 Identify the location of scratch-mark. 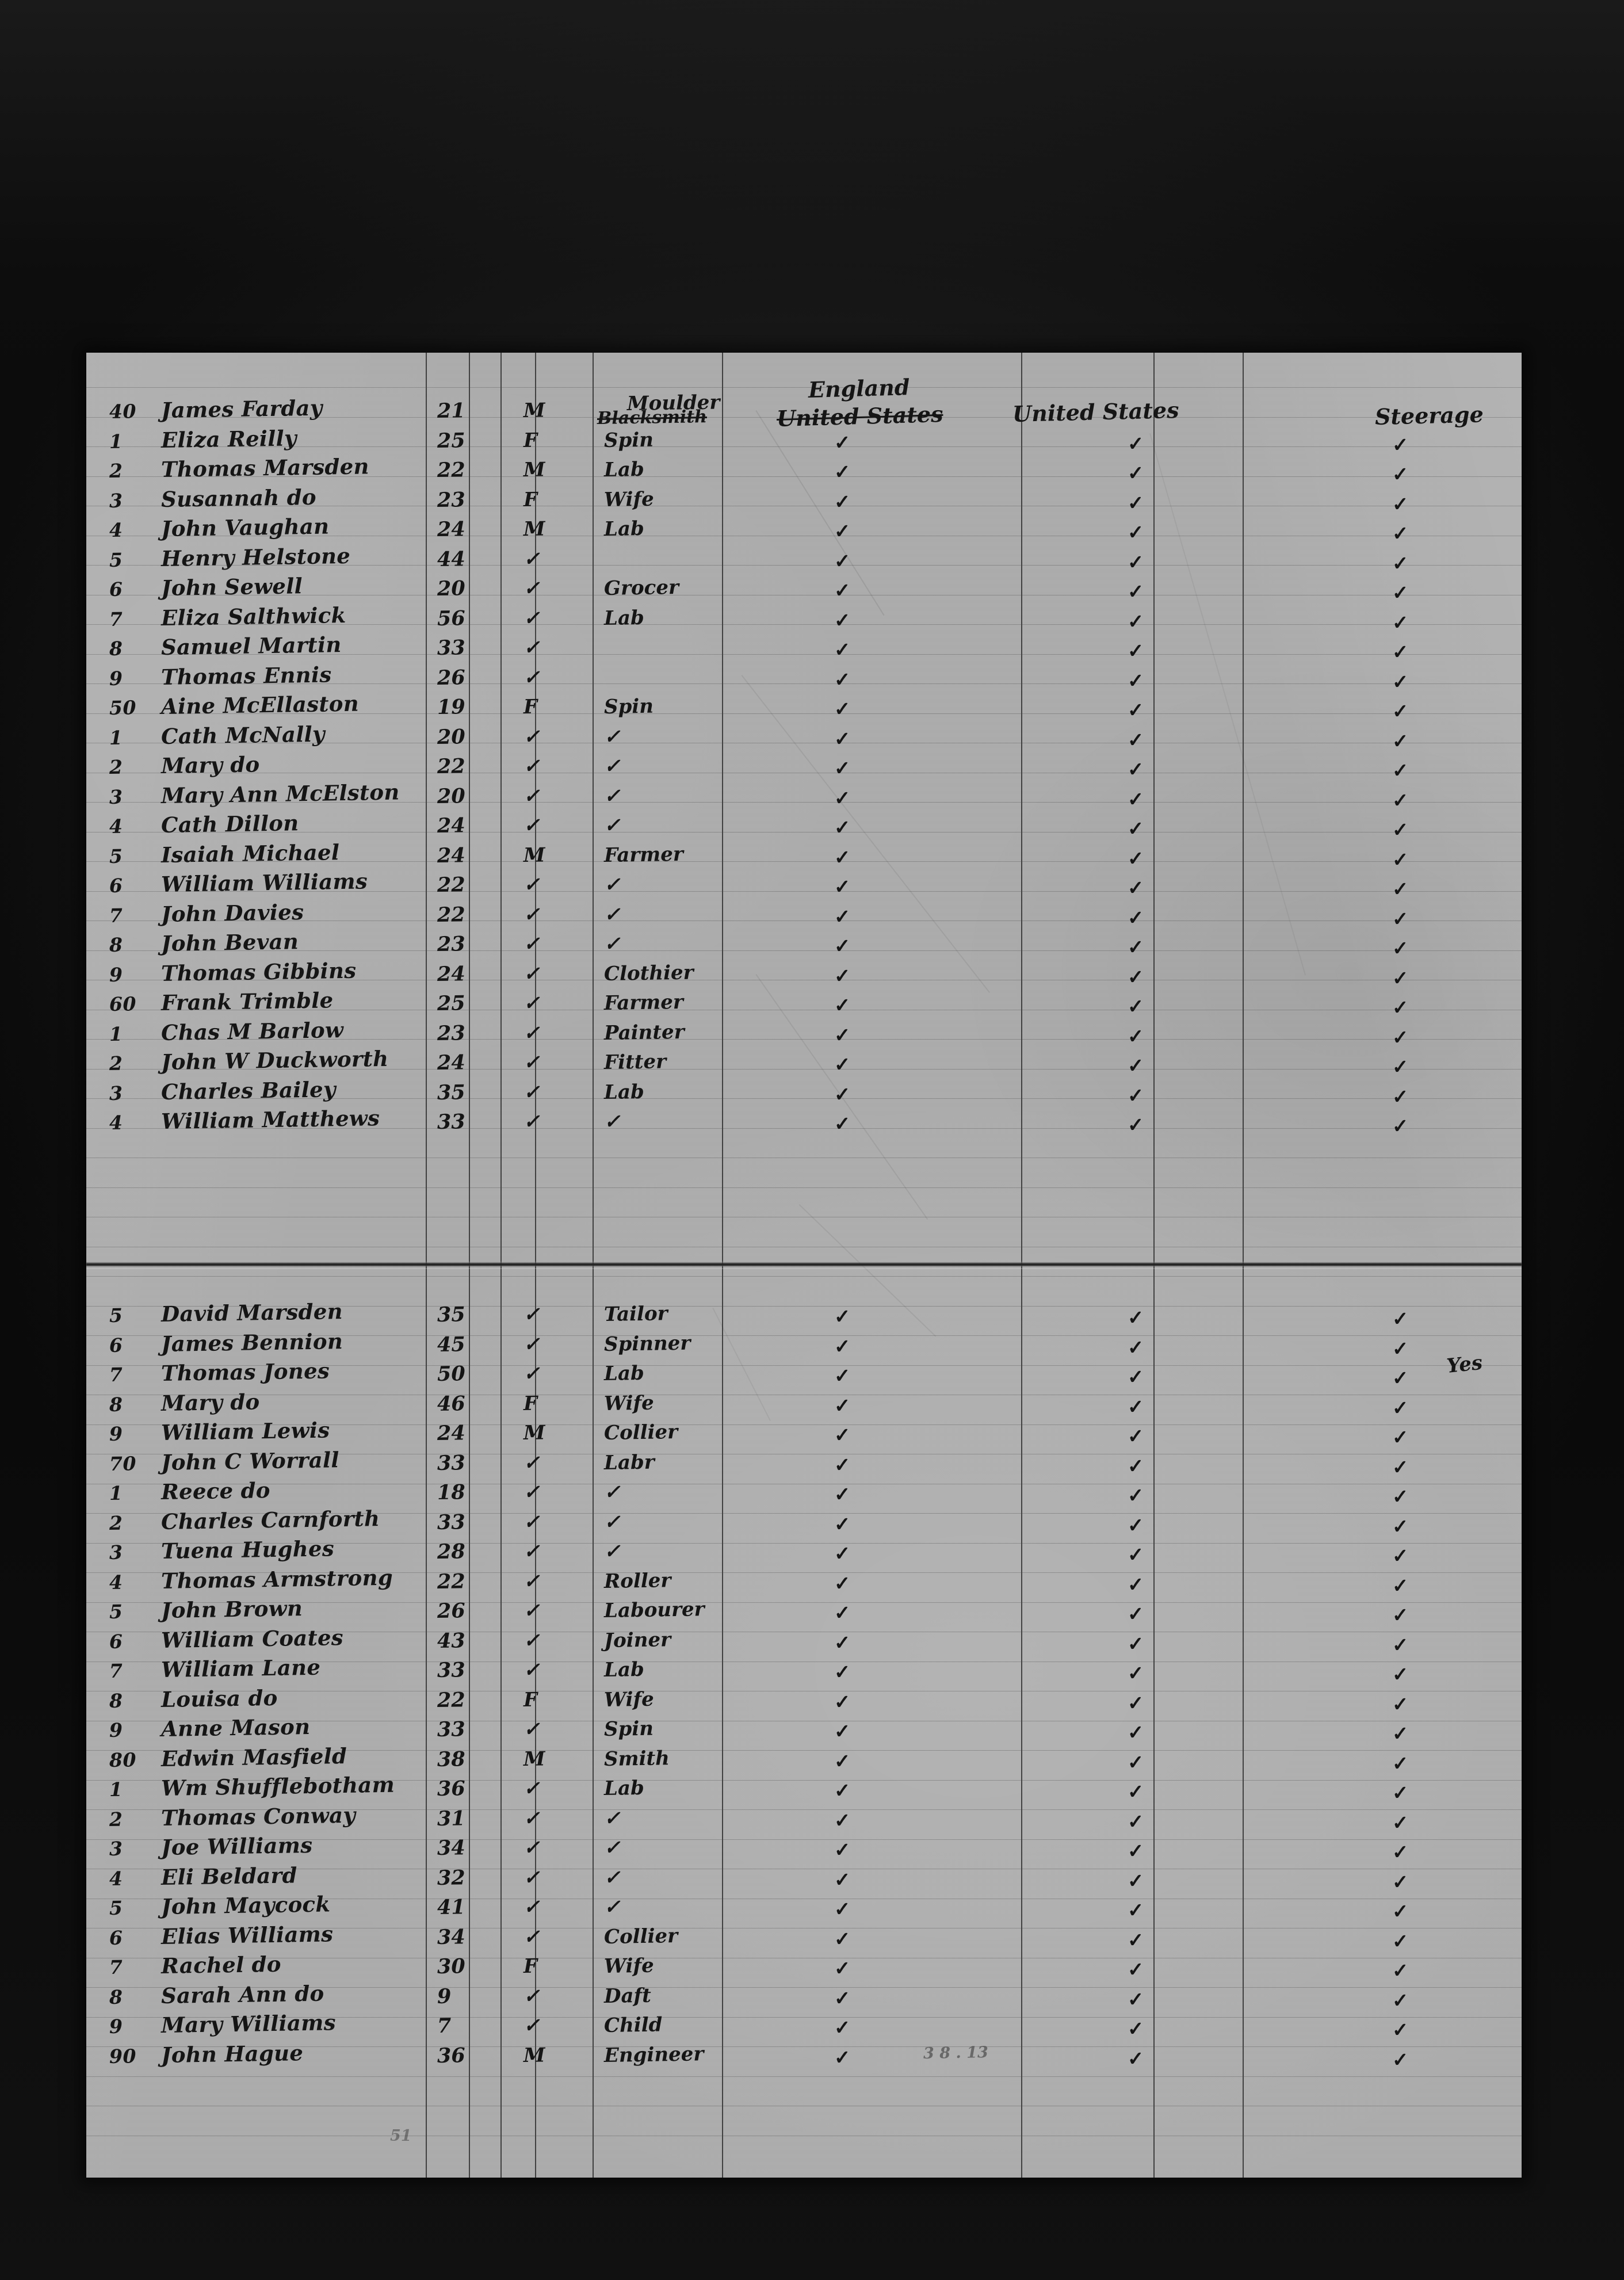
(820, 513).